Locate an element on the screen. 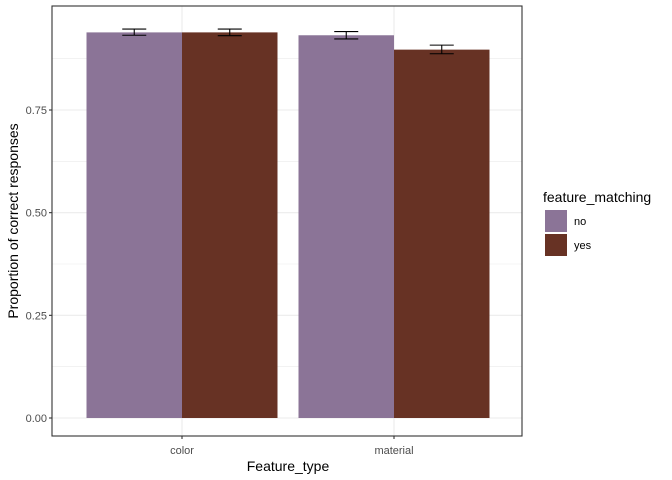  x-axis: color material is located at coordinates (292, 446).